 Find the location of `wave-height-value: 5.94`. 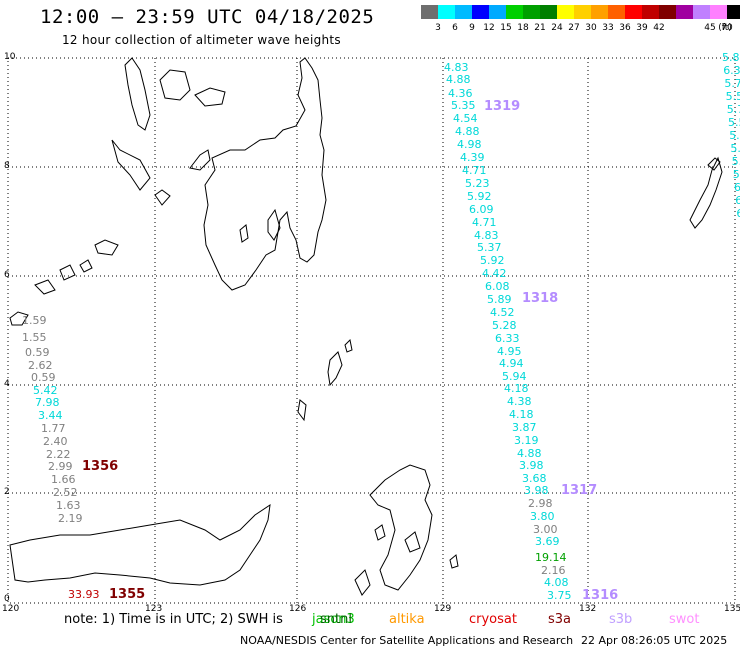

wave-height-value: 5.94 is located at coordinates (514, 376).